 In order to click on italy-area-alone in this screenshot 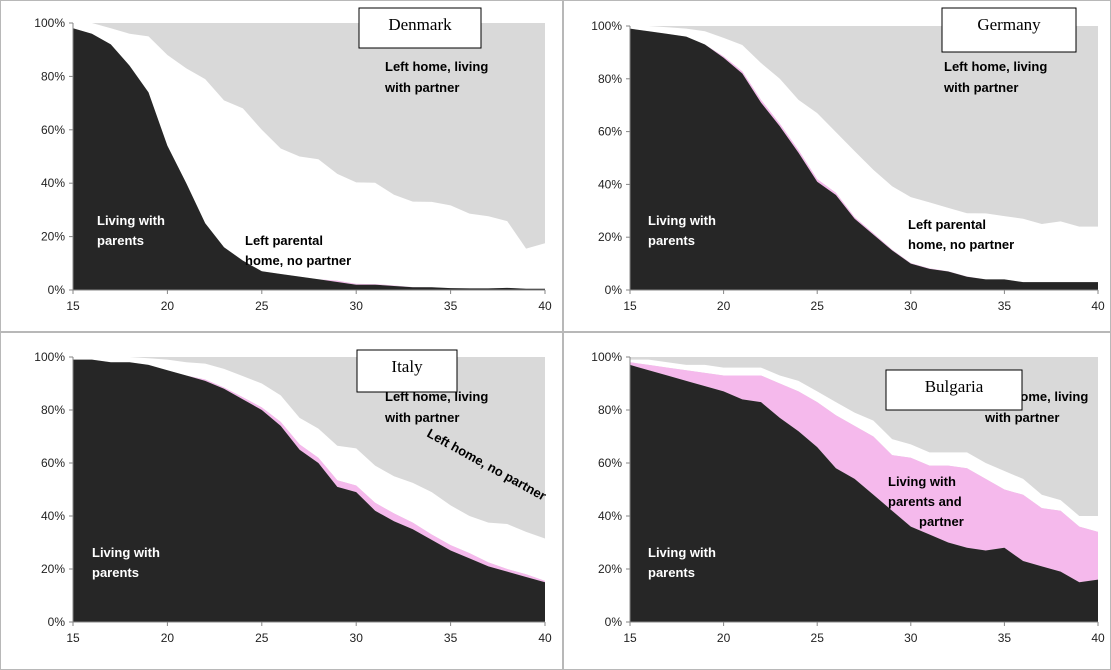, I will do `click(309, 469)`.